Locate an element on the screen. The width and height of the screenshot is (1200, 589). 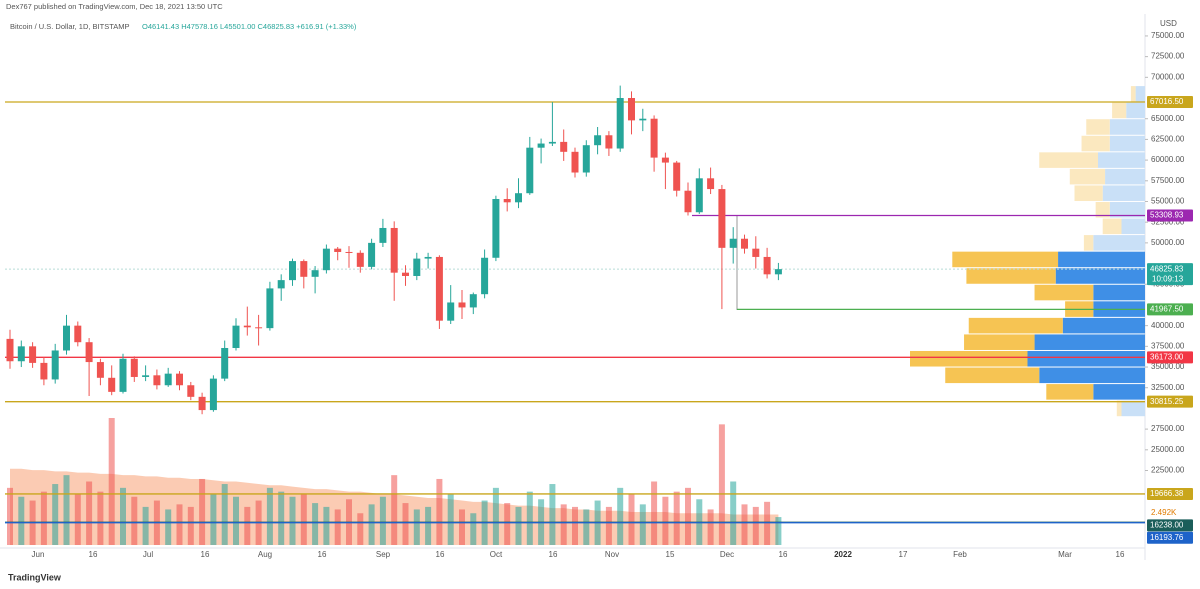
level-label: 67016.50 is located at coordinates (1167, 101).